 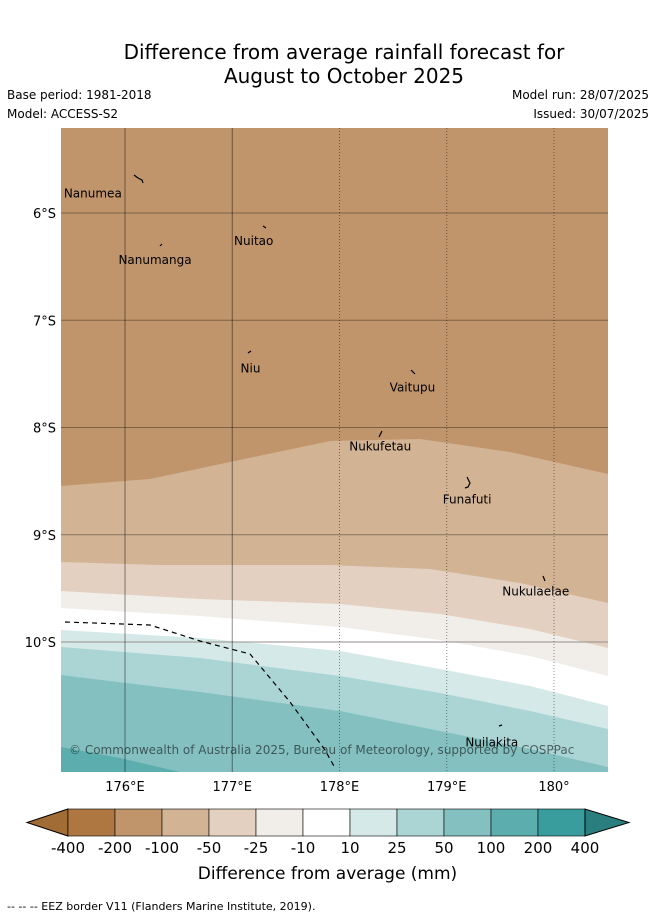 I want to click on colorbar-tick-label: 25, so click(x=396, y=848).